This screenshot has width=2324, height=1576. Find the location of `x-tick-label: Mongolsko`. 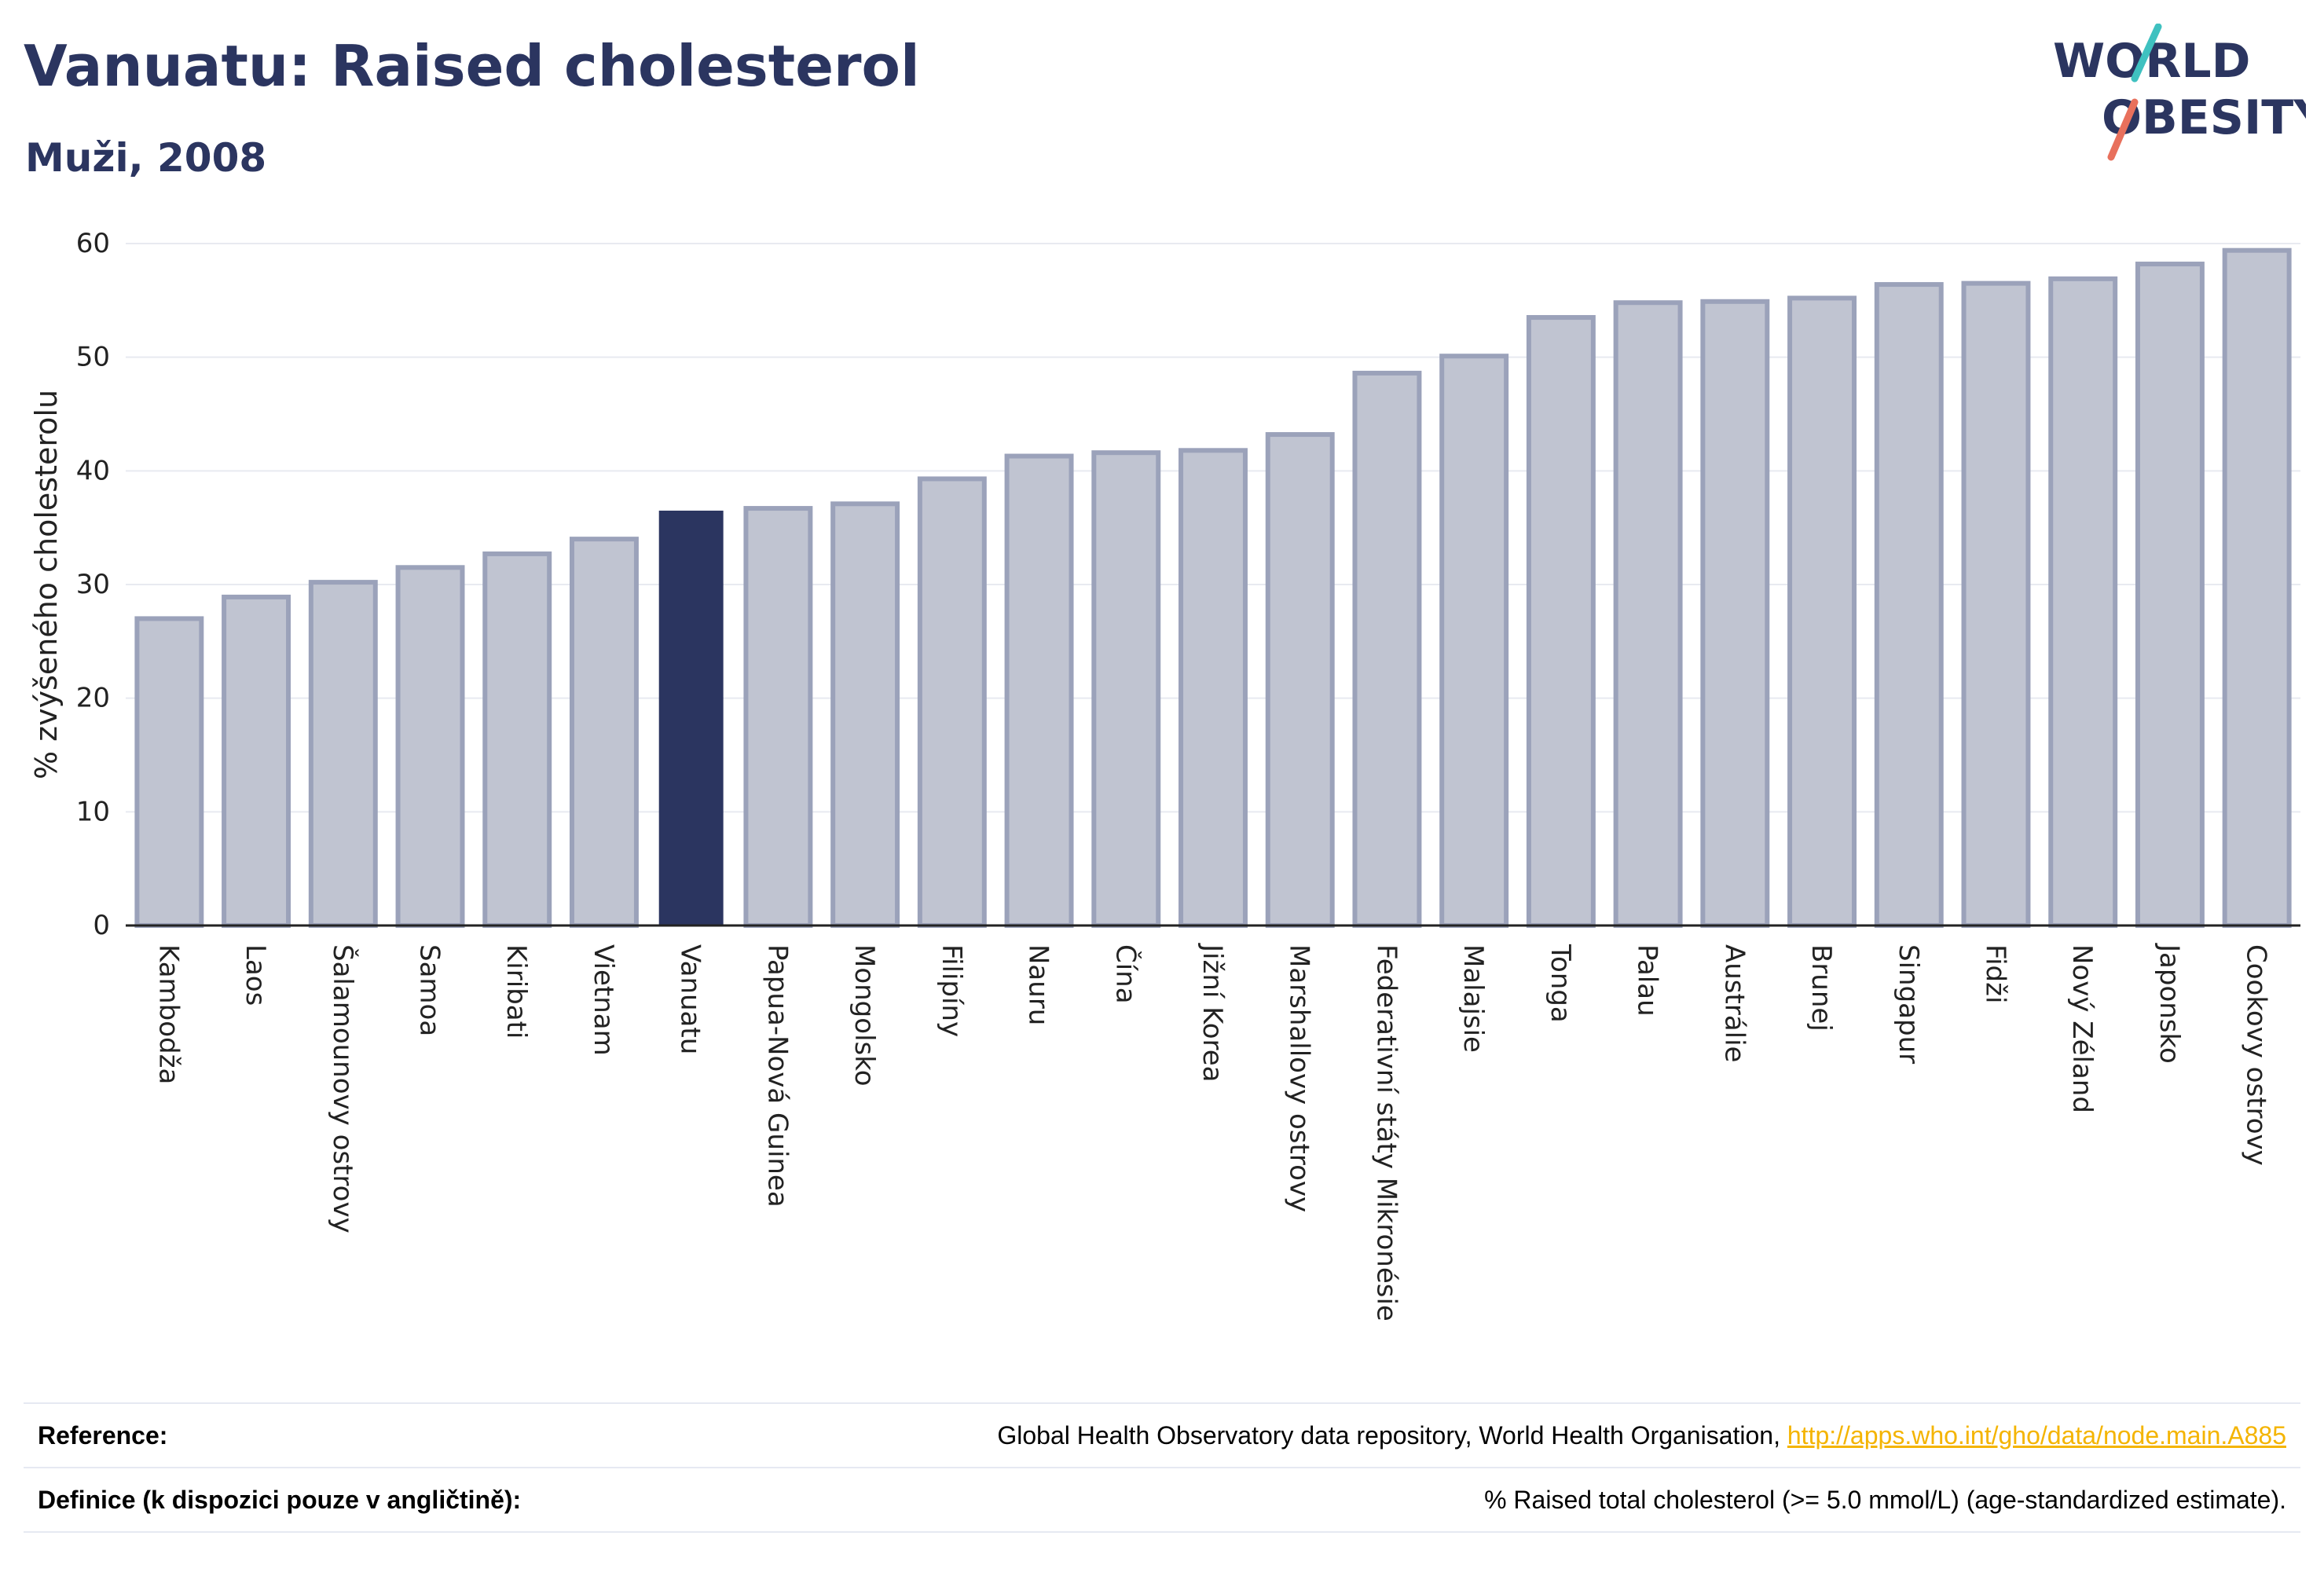

x-tick-label: Mongolsko is located at coordinates (864, 1015).